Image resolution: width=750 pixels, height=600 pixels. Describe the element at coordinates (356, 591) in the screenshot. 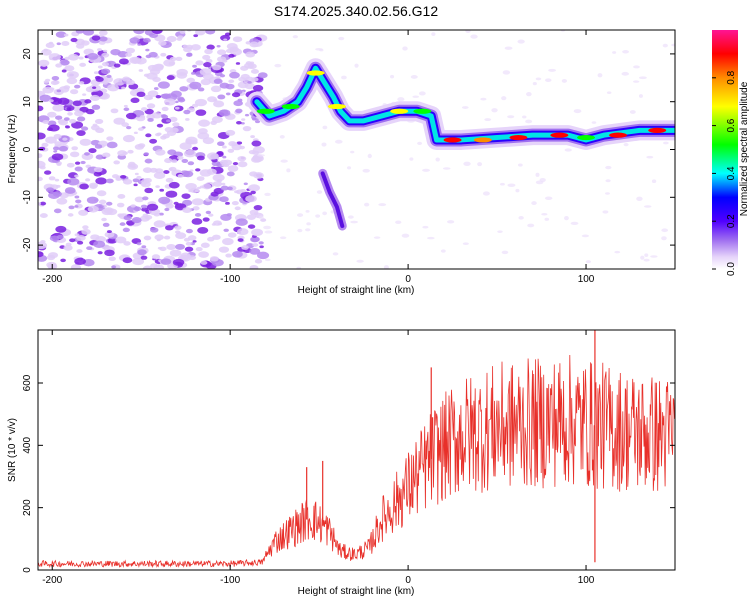

I see `snr-x-axis-label: Height of straight line (km)` at that location.